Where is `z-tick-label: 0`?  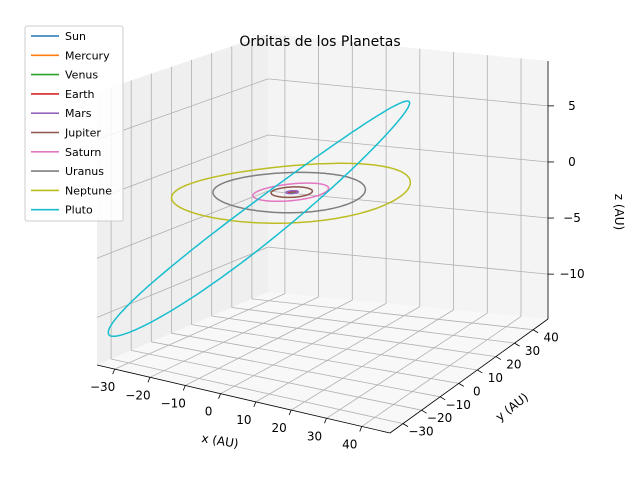
z-tick-label: 0 is located at coordinates (572, 162).